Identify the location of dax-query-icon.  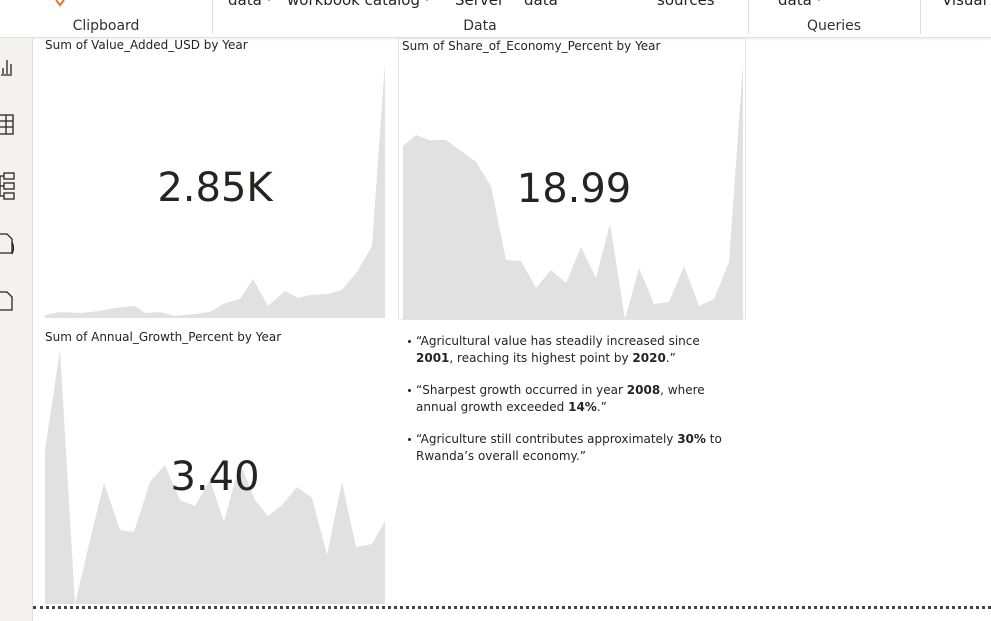
(7, 244).